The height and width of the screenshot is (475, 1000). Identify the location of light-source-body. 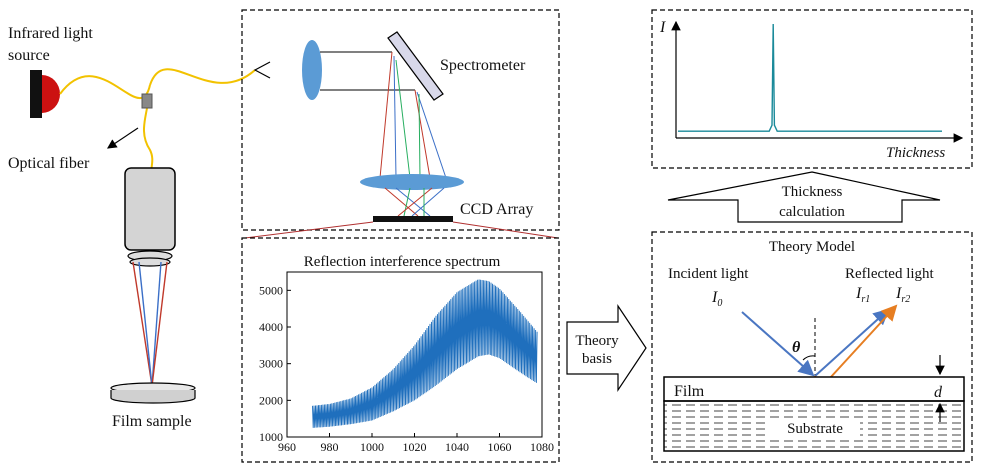
(36, 94).